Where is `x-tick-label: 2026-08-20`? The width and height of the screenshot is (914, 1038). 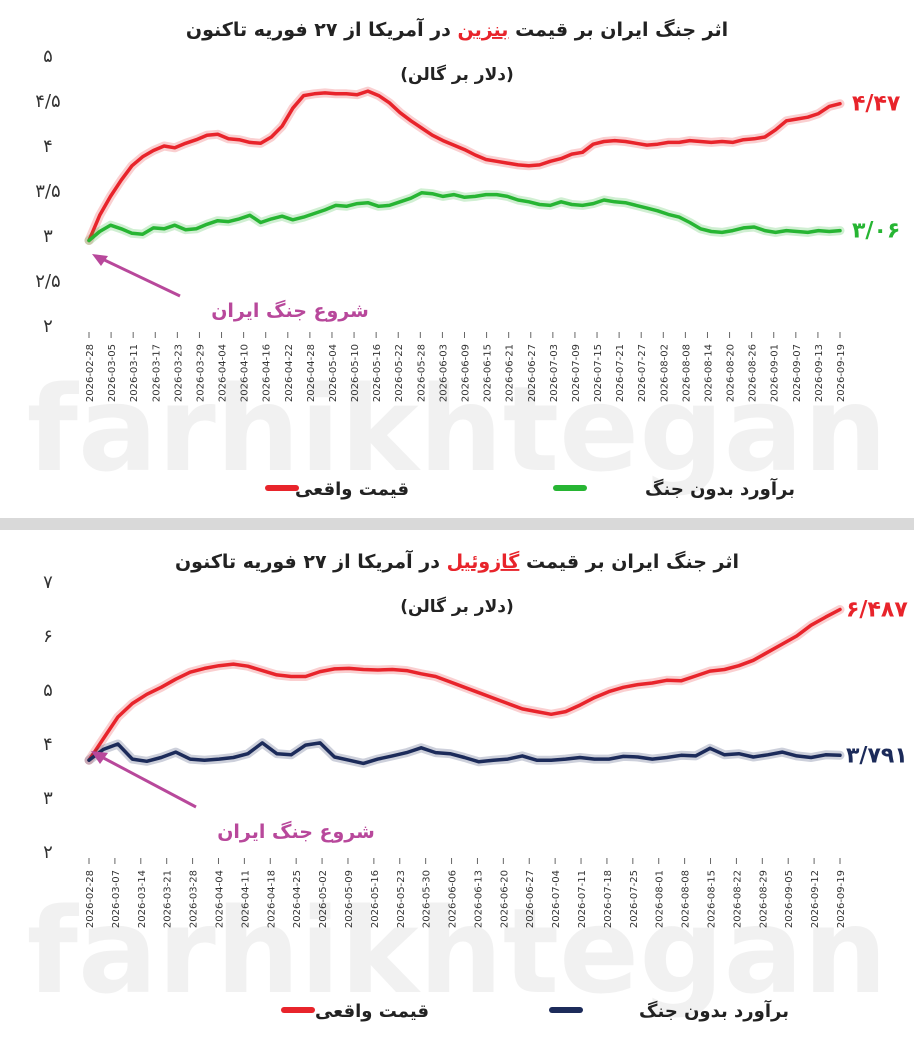 x-tick-label: 2026-08-20 is located at coordinates (731, 373).